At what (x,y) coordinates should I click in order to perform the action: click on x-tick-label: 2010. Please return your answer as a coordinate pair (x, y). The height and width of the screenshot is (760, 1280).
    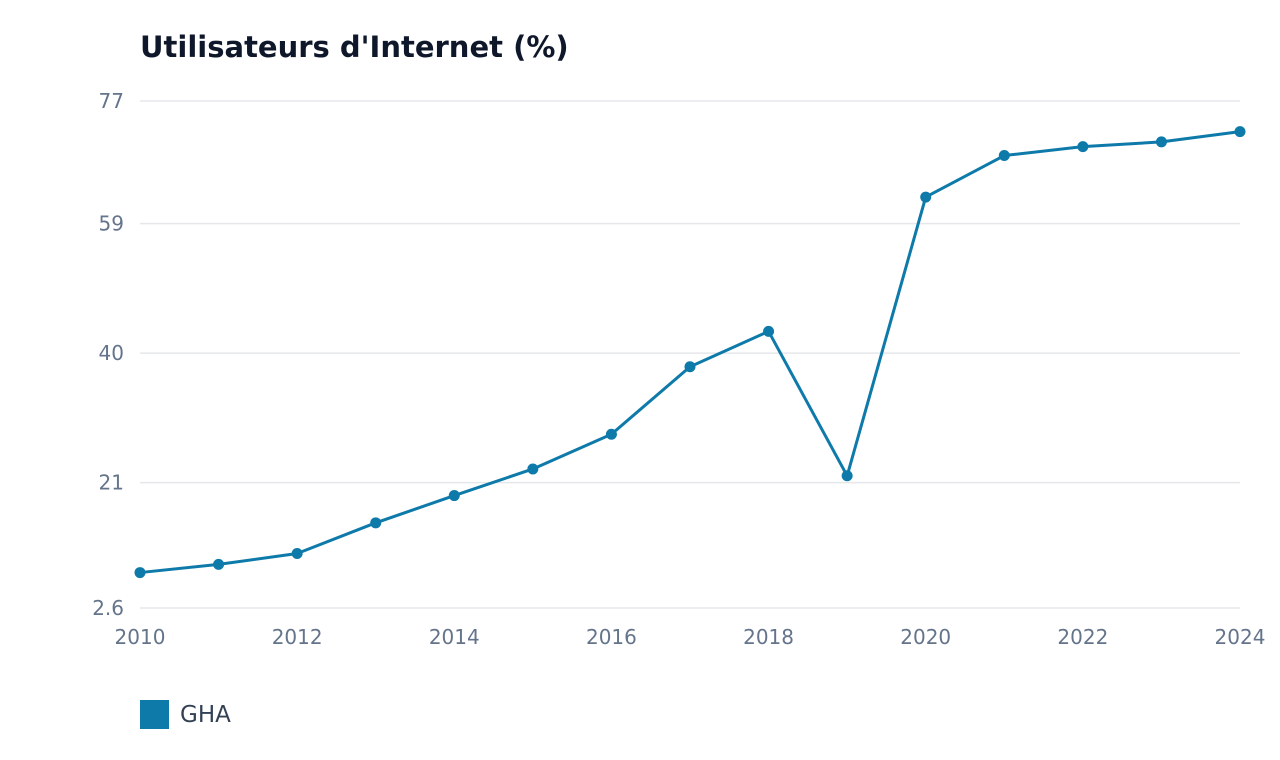
    Looking at the image, I should click on (140, 637).